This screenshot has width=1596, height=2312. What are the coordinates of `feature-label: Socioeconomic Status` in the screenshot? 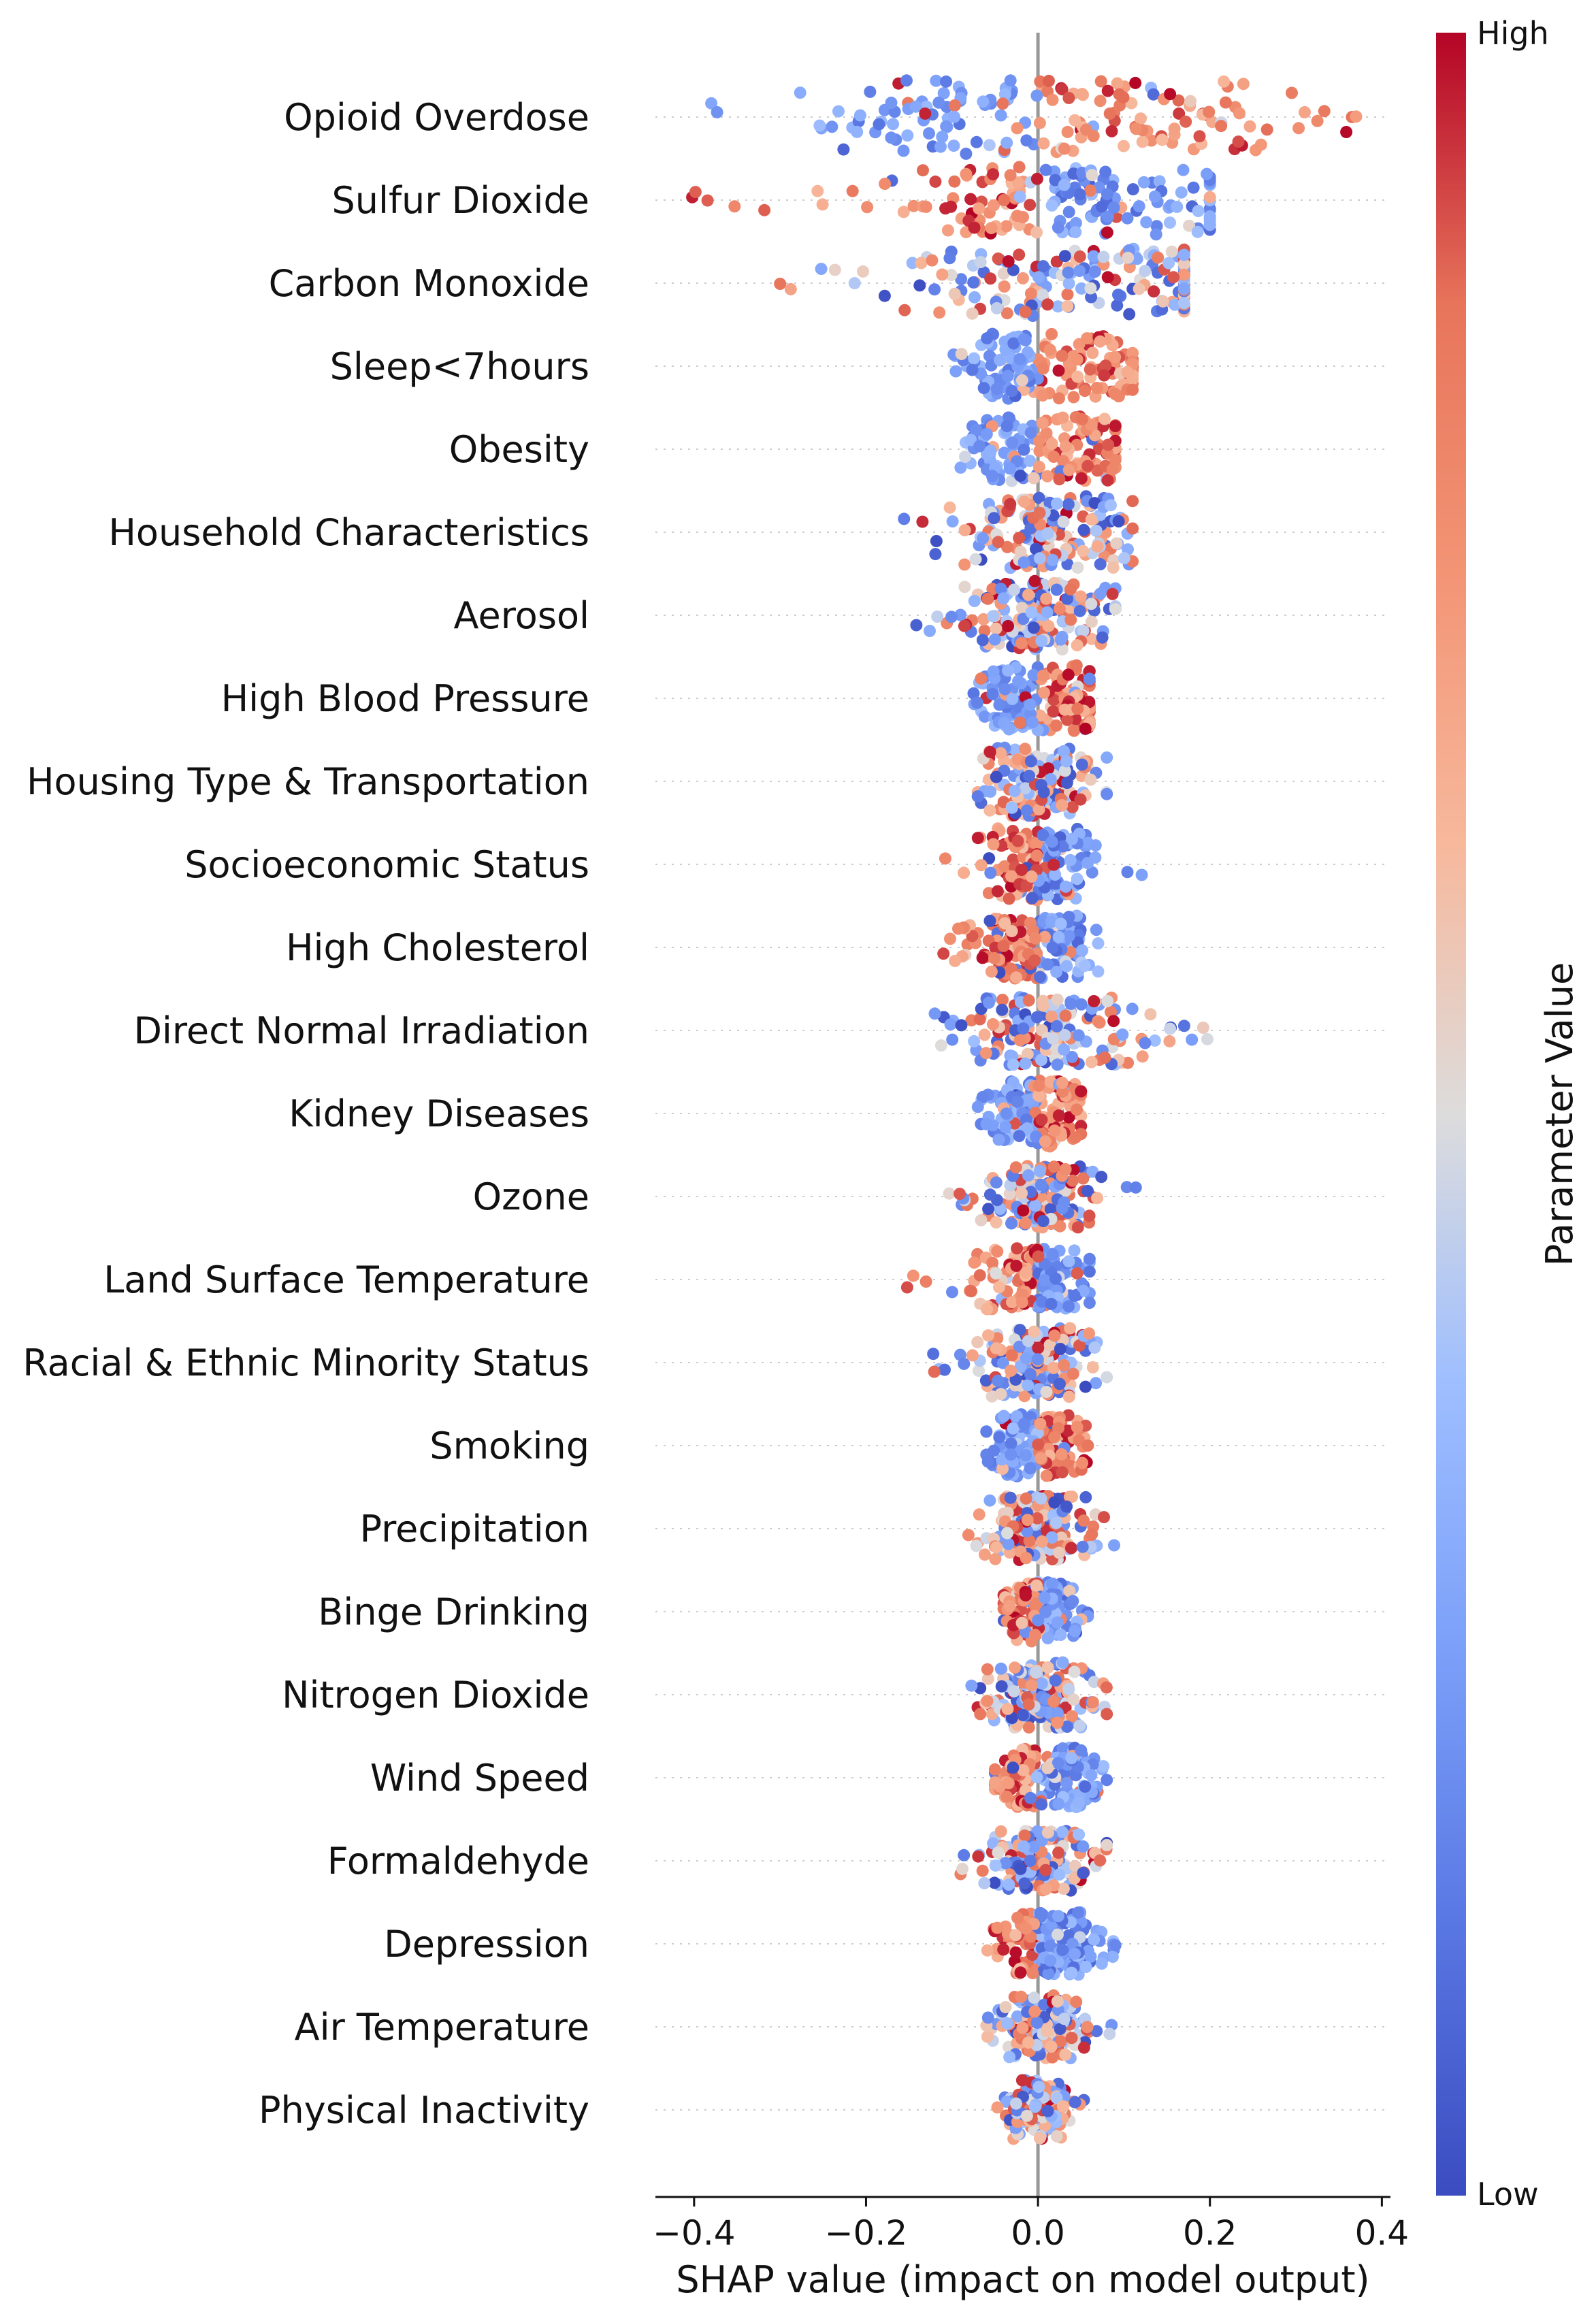 It's located at (386, 865).